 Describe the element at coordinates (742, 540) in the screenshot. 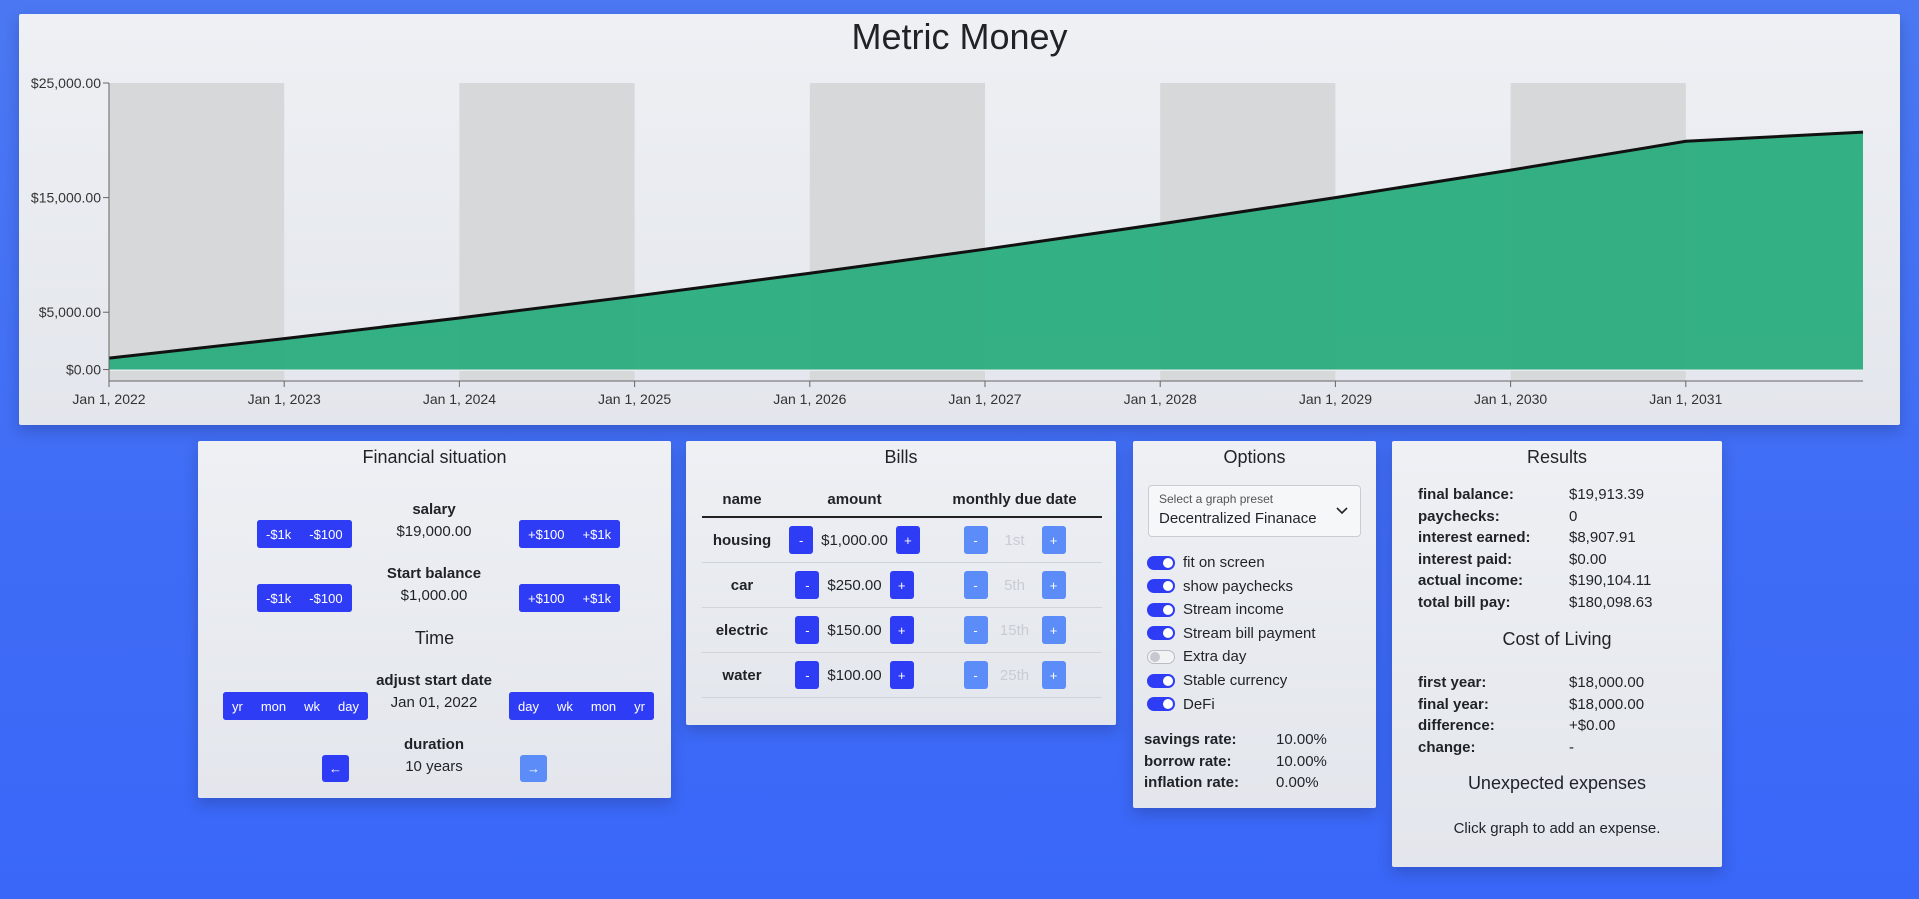

I see `bill-name: housing` at that location.